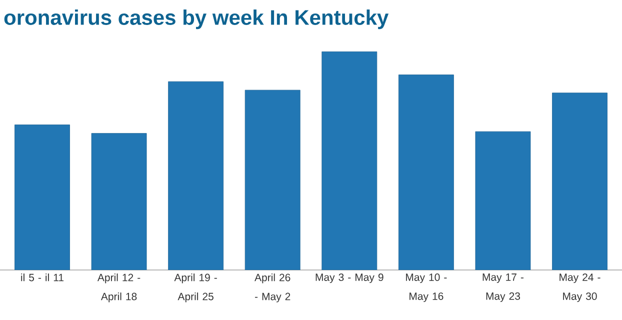 This screenshot has width=622, height=320. What do you see at coordinates (580, 288) in the screenshot?
I see `x-tick-label: May 24 - May 30` at bounding box center [580, 288].